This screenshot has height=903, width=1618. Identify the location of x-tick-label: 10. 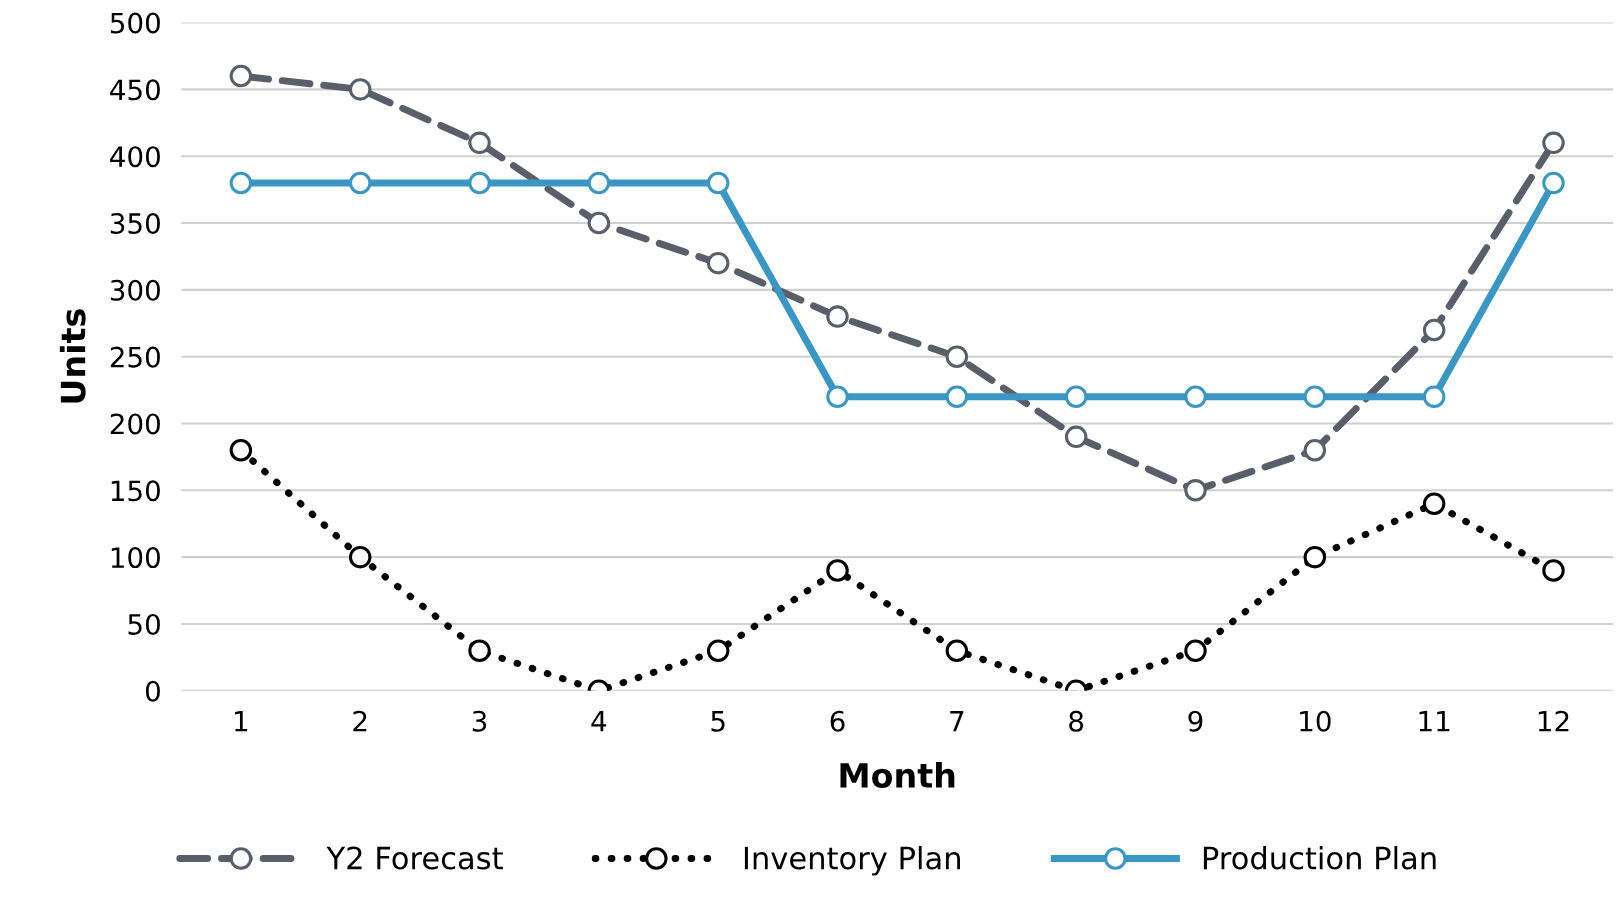
(1315, 721).